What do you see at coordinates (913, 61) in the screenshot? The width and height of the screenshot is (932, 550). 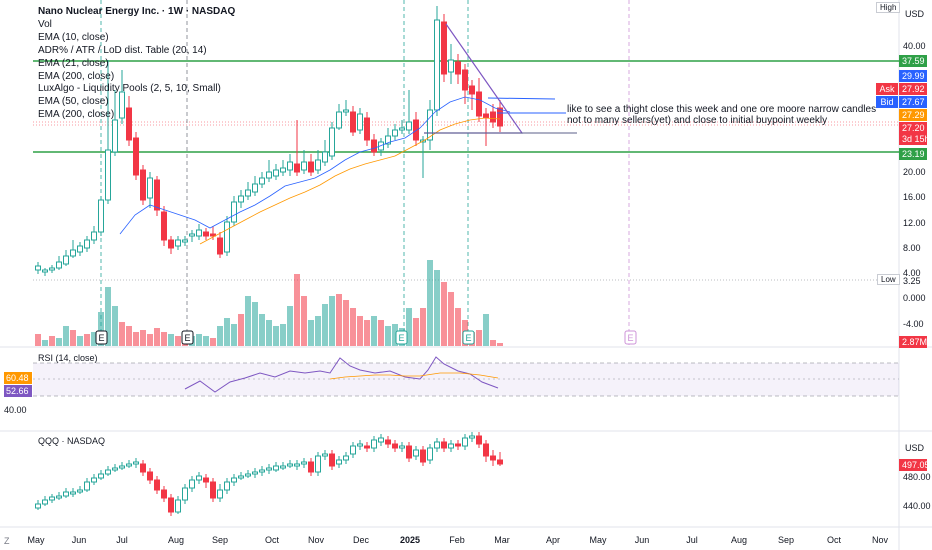 I see `price-tag: 37.59` at bounding box center [913, 61].